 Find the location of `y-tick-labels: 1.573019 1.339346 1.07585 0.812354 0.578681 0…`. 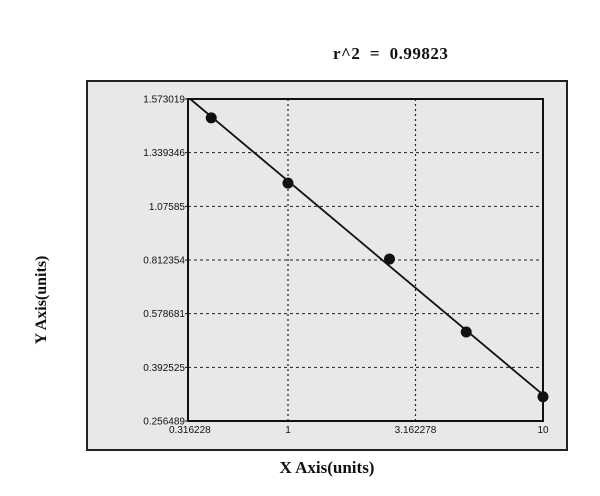

y-tick-labels: 1.573019 1.339346 1.07585 0.812354 0.578681 0… is located at coordinates (165, 261).